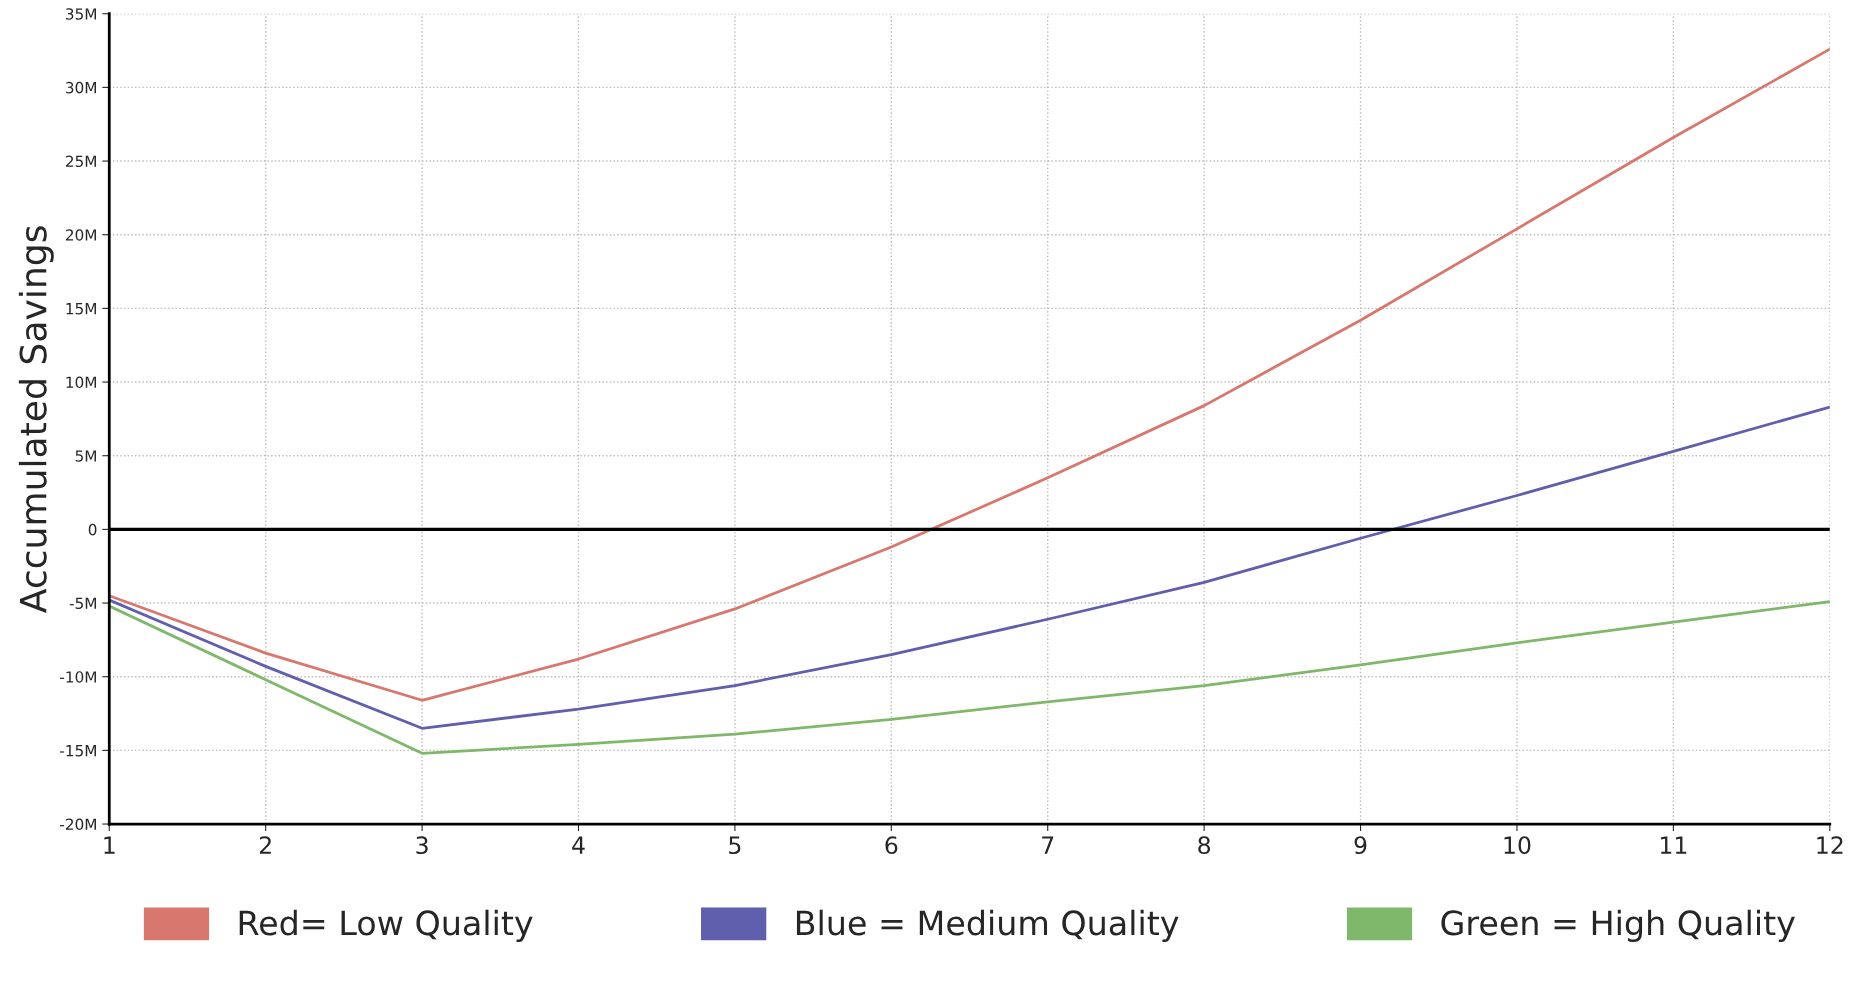  I want to click on x-tick-label: 11, so click(1673, 845).